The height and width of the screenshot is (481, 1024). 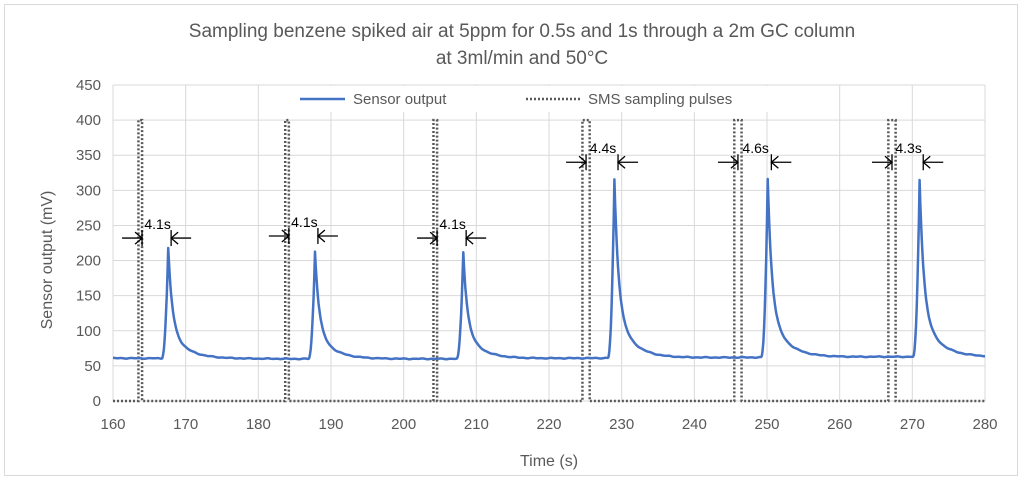 I want to click on legend-label-sensor: Sensor output, so click(x=400, y=99).